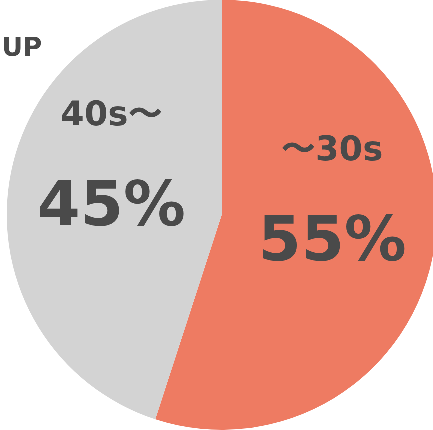  I want to click on slice-label: 〜30s, so click(333, 149).